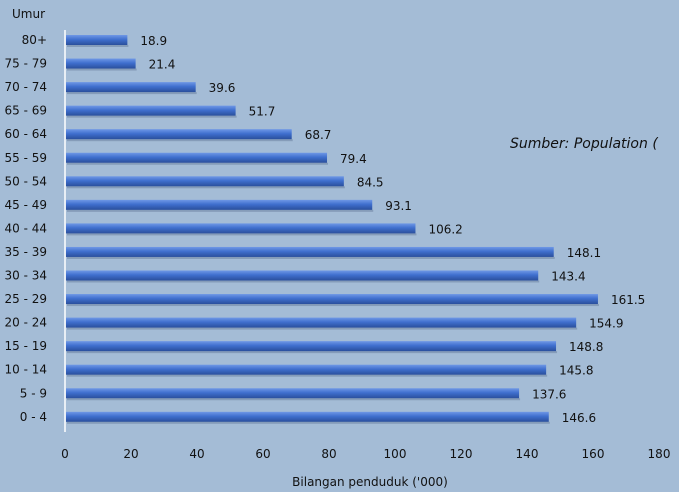 This screenshot has height=492, width=679. What do you see at coordinates (593, 454) in the screenshot?
I see `x-tick-label: 160` at bounding box center [593, 454].